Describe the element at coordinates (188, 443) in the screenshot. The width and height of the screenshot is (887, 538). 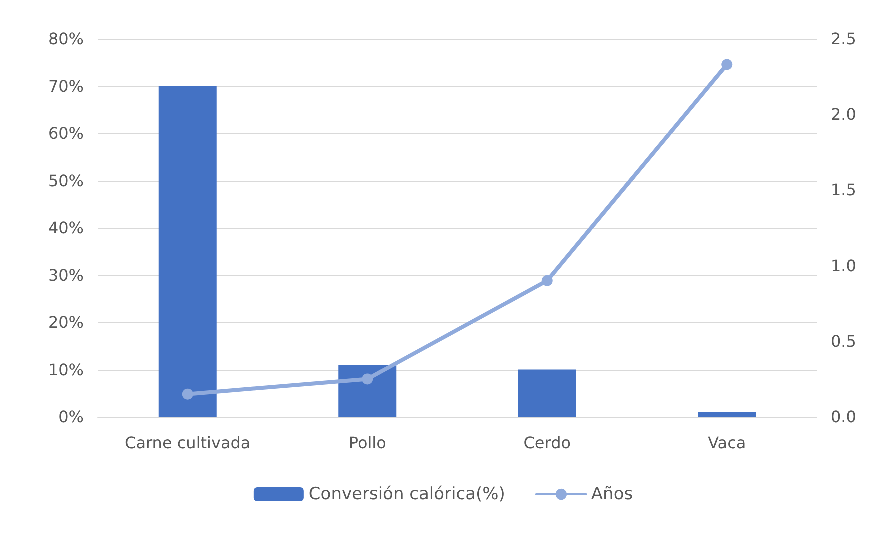
I see `x-tick-label: Carne cultivada` at that location.